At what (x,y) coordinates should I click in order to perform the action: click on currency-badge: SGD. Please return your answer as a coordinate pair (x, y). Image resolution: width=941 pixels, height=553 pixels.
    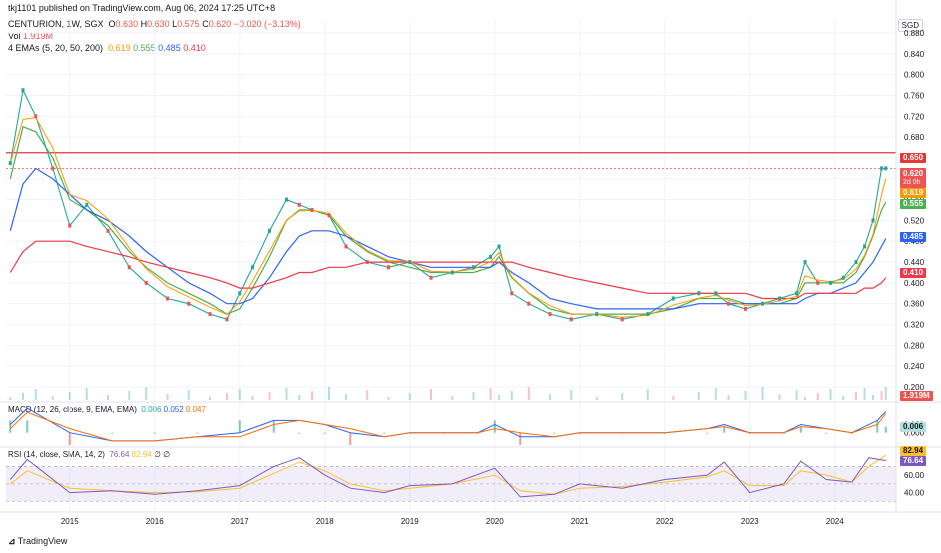
    Looking at the image, I should click on (910, 25).